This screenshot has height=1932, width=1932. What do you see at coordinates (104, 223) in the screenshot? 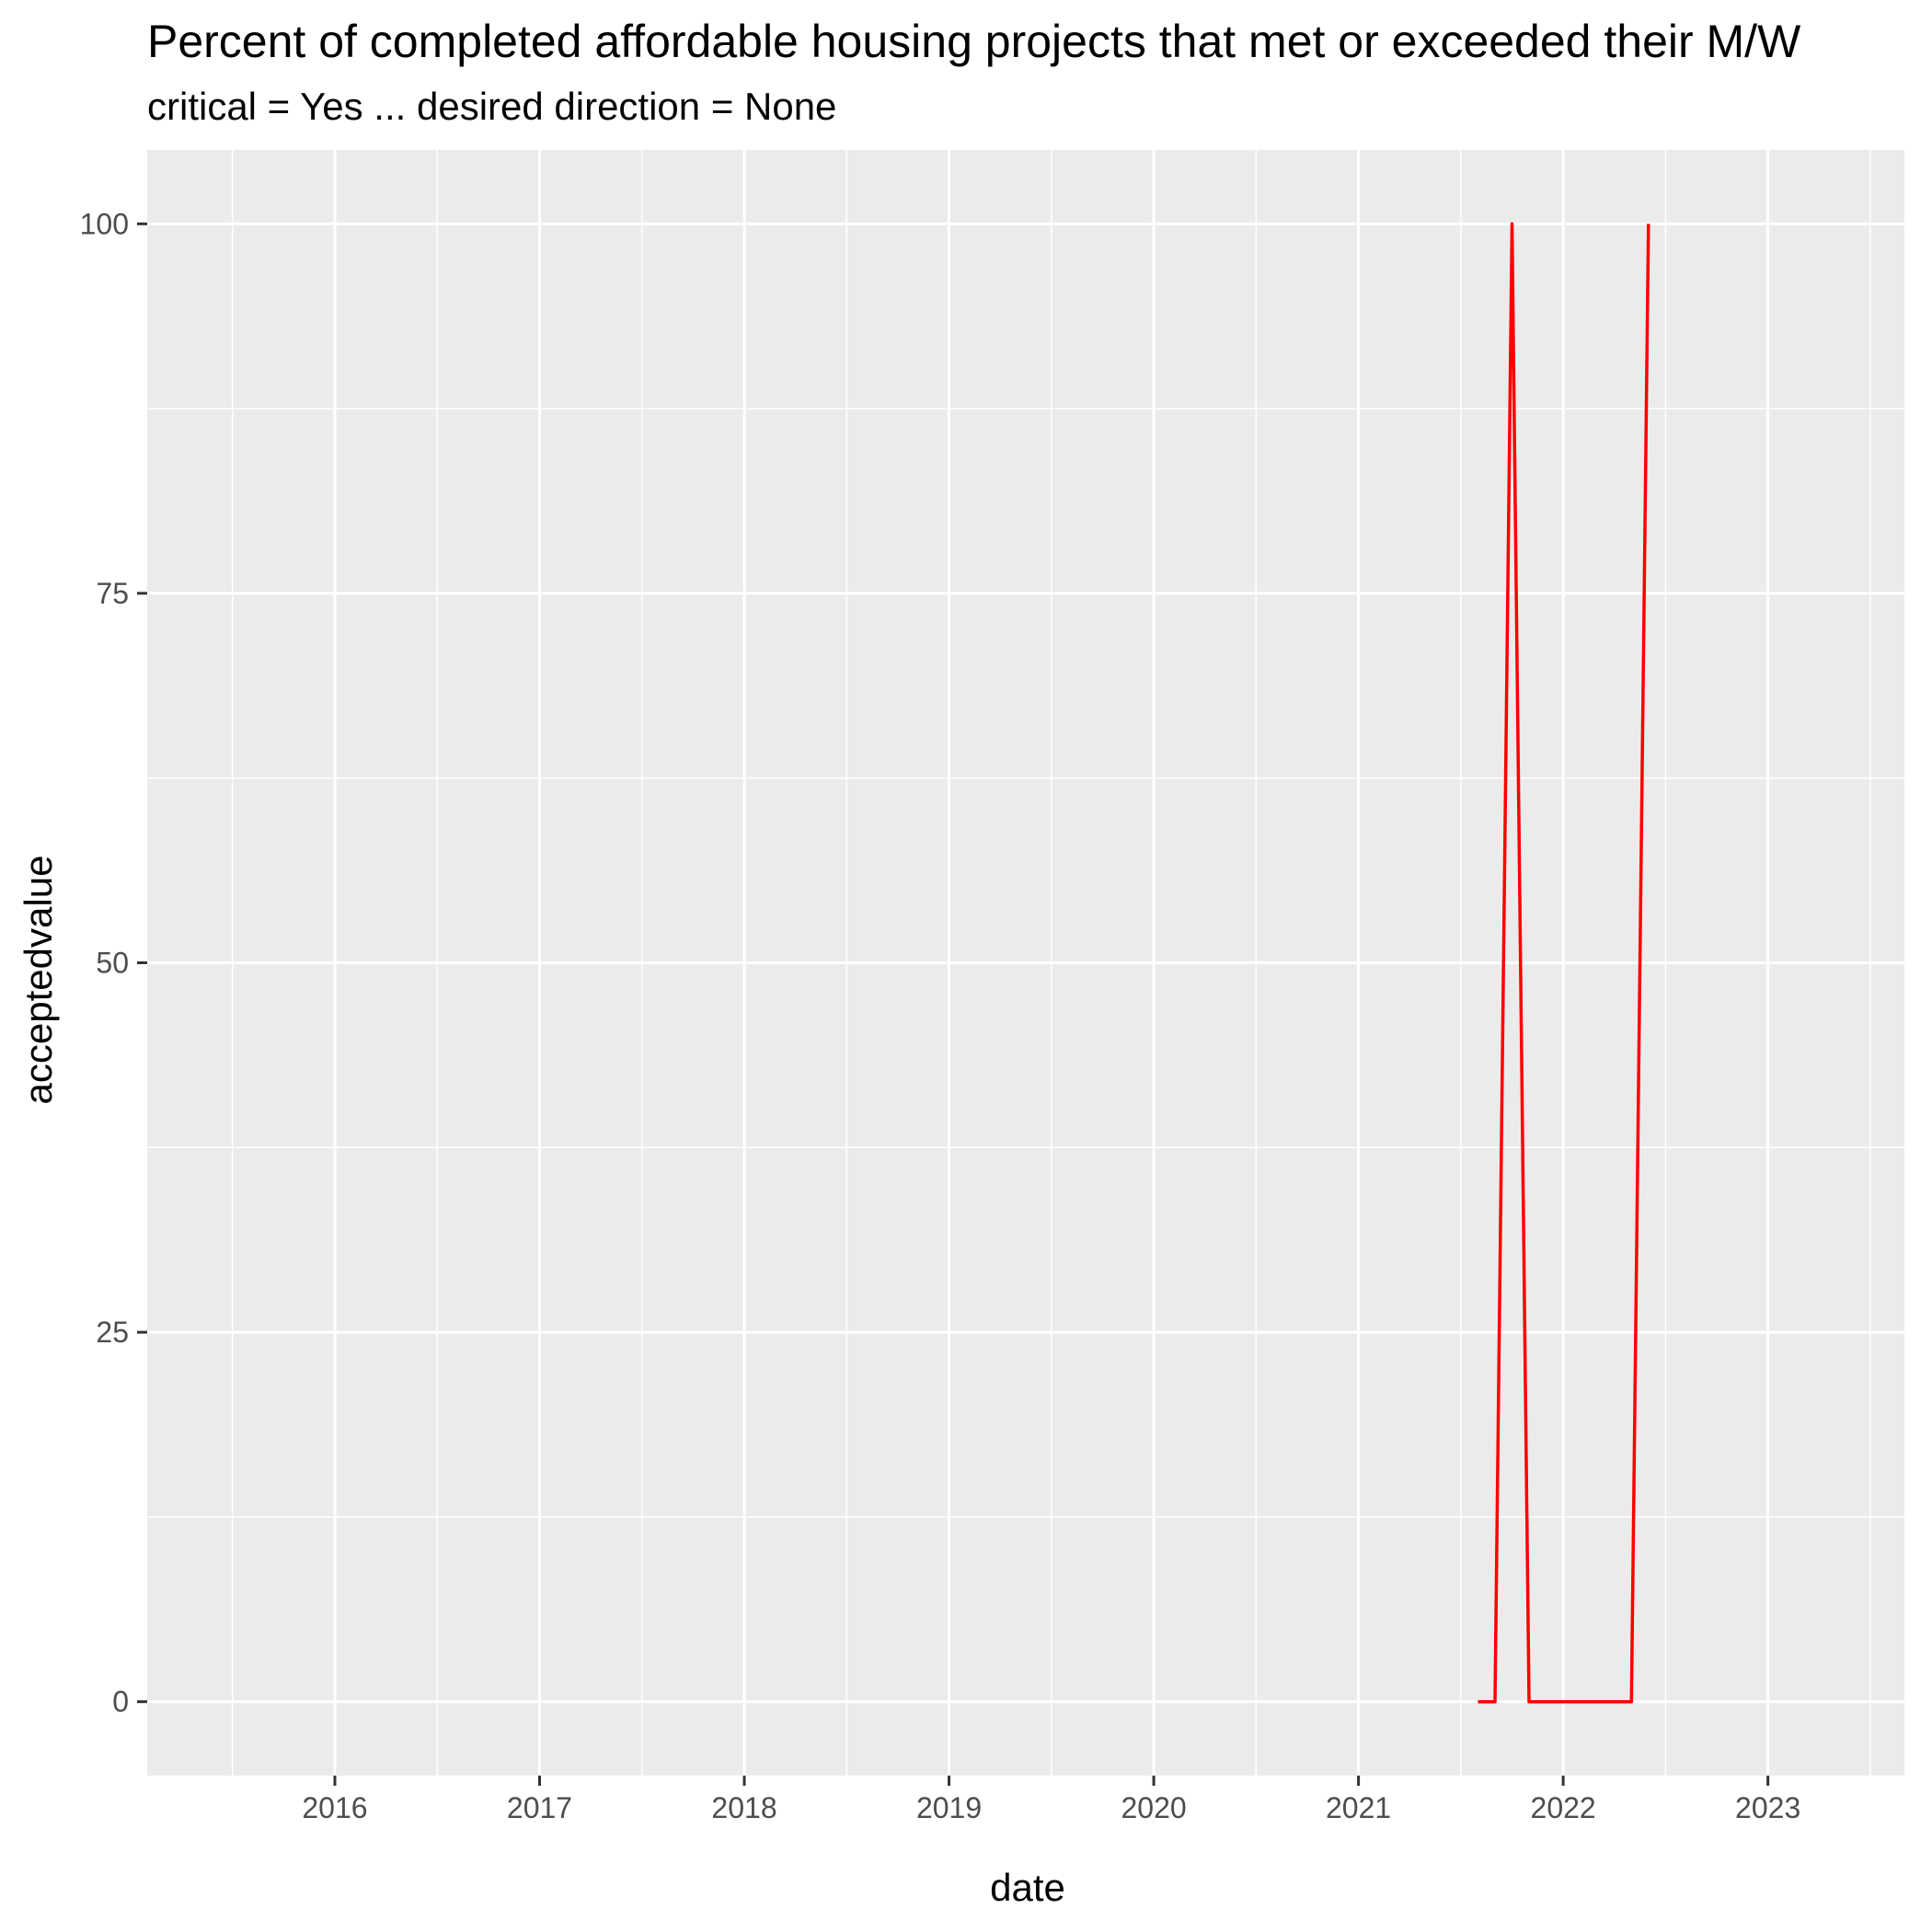
I see `y-tick-label: 100` at bounding box center [104, 223].